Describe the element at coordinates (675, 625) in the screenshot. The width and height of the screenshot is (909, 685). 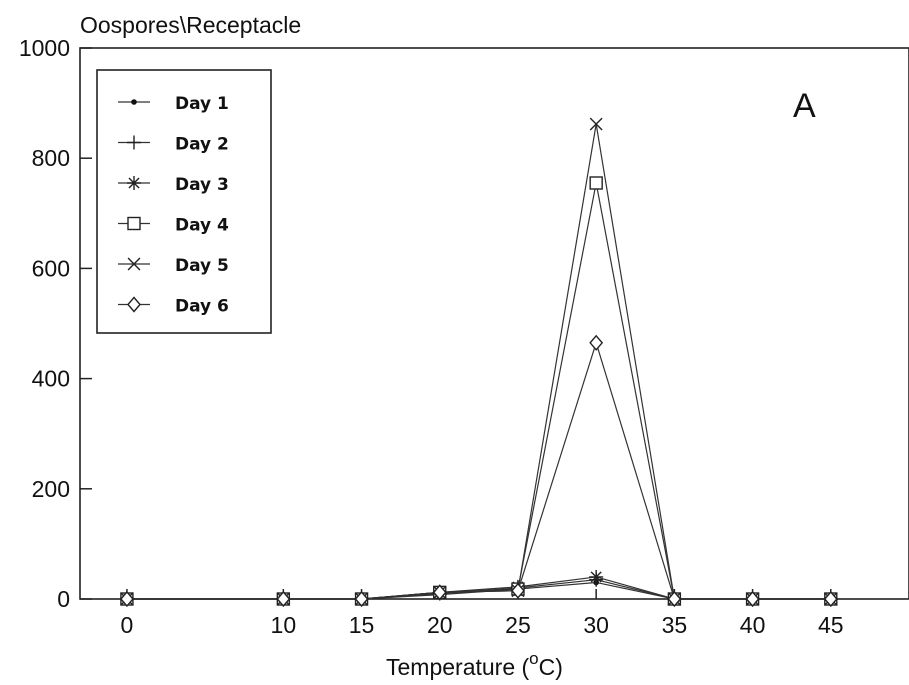
I see `x-tick-label: 35` at that location.